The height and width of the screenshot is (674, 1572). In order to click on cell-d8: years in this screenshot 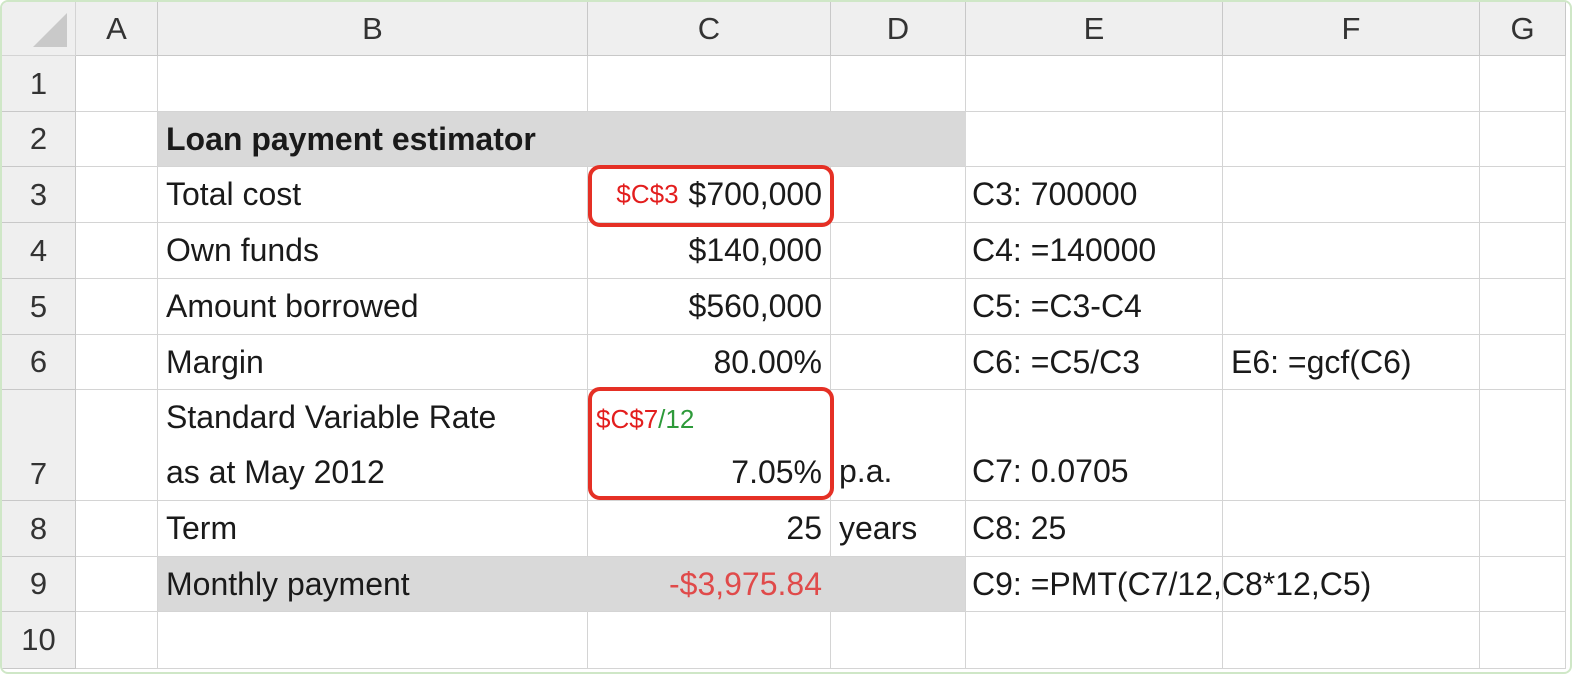, I will do `click(898, 529)`.